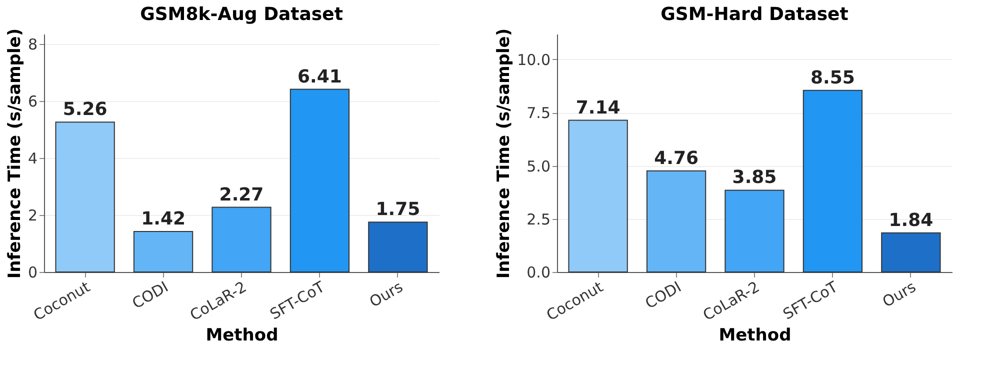 The height and width of the screenshot is (392, 997). Describe the element at coordinates (754, 177) in the screenshot. I see `data-label: 3.85` at that location.